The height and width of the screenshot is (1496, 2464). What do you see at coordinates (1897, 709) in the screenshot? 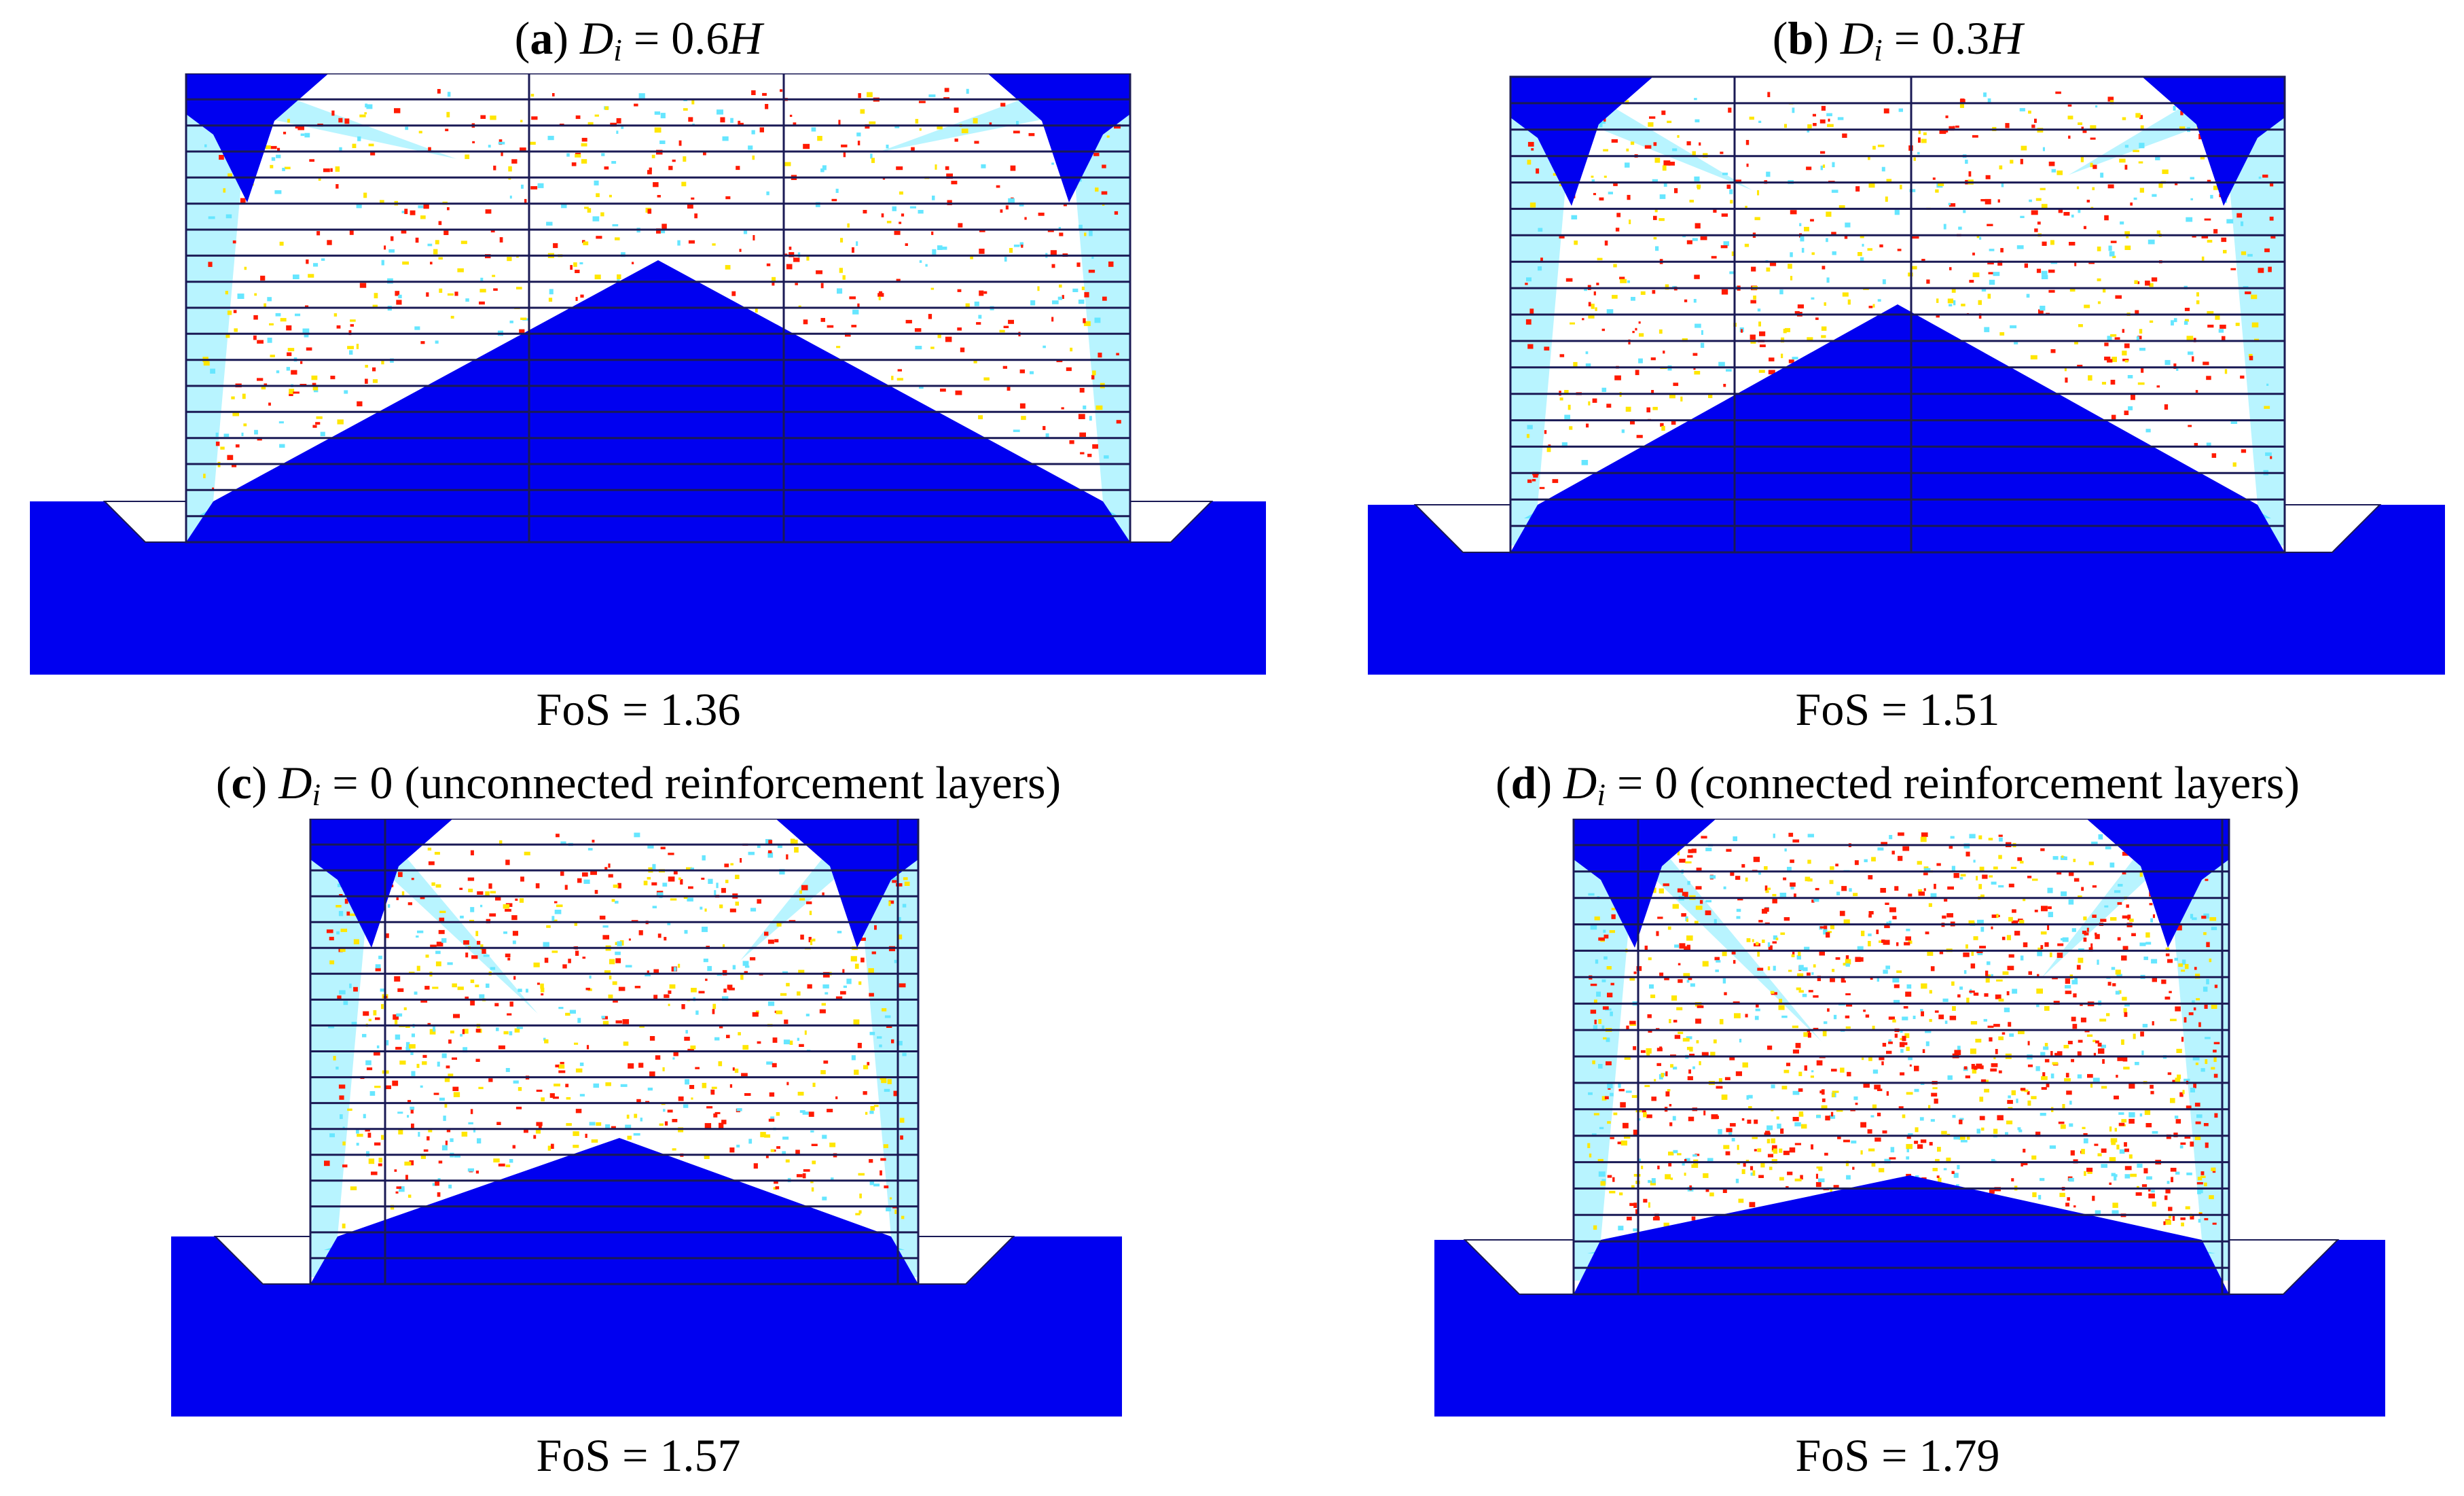
I see `fos-value: FoS = 1.51` at bounding box center [1897, 709].